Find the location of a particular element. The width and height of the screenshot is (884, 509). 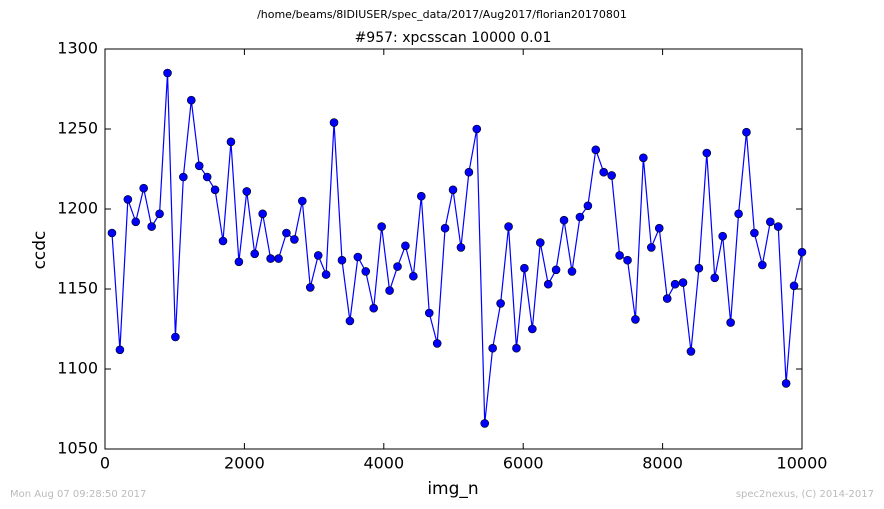

y-tick-label: 1200 is located at coordinates (77, 208).